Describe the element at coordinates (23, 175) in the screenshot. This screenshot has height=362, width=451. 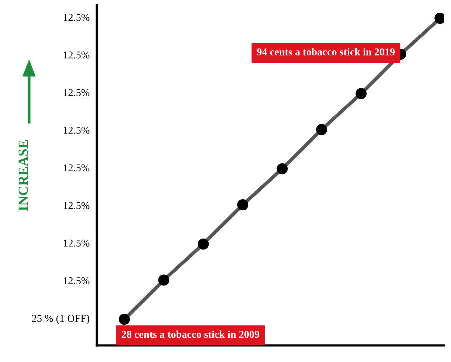
I see `y-axis-title: INCREASE` at that location.